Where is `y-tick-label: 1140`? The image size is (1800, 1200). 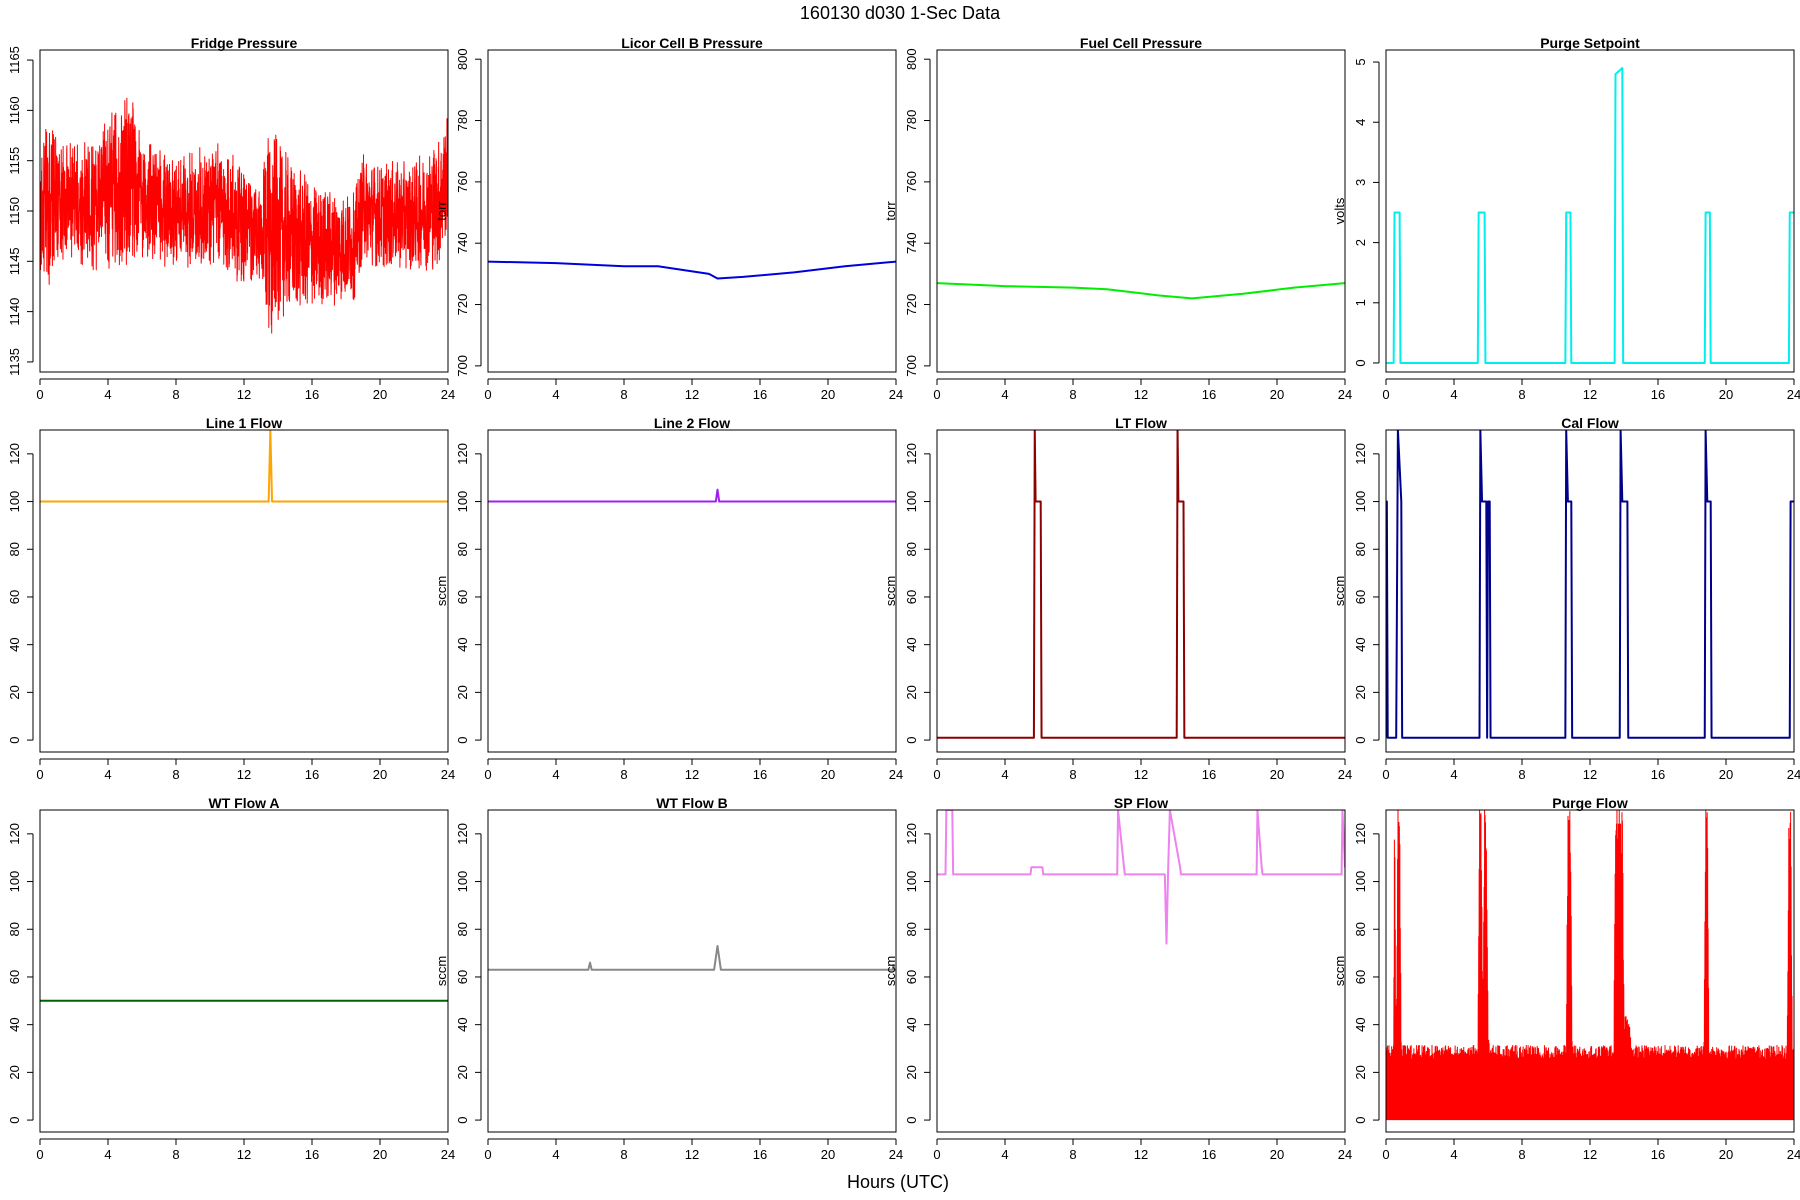 y-tick-label: 1140 is located at coordinates (14, 312).